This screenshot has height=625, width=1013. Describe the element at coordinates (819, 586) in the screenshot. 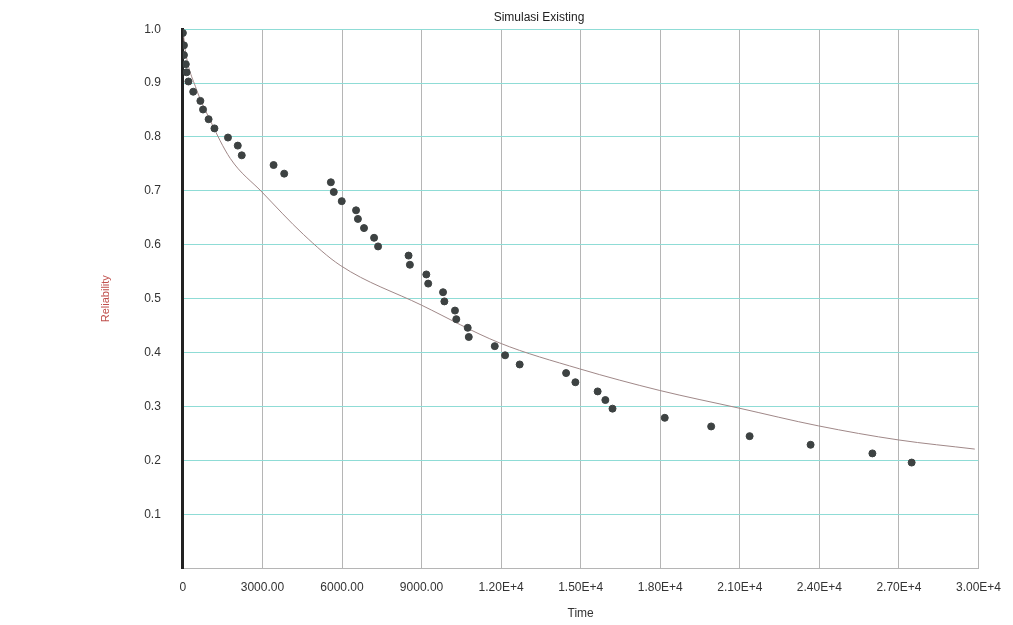

I see `x-tick-label: 2.40E+4` at that location.